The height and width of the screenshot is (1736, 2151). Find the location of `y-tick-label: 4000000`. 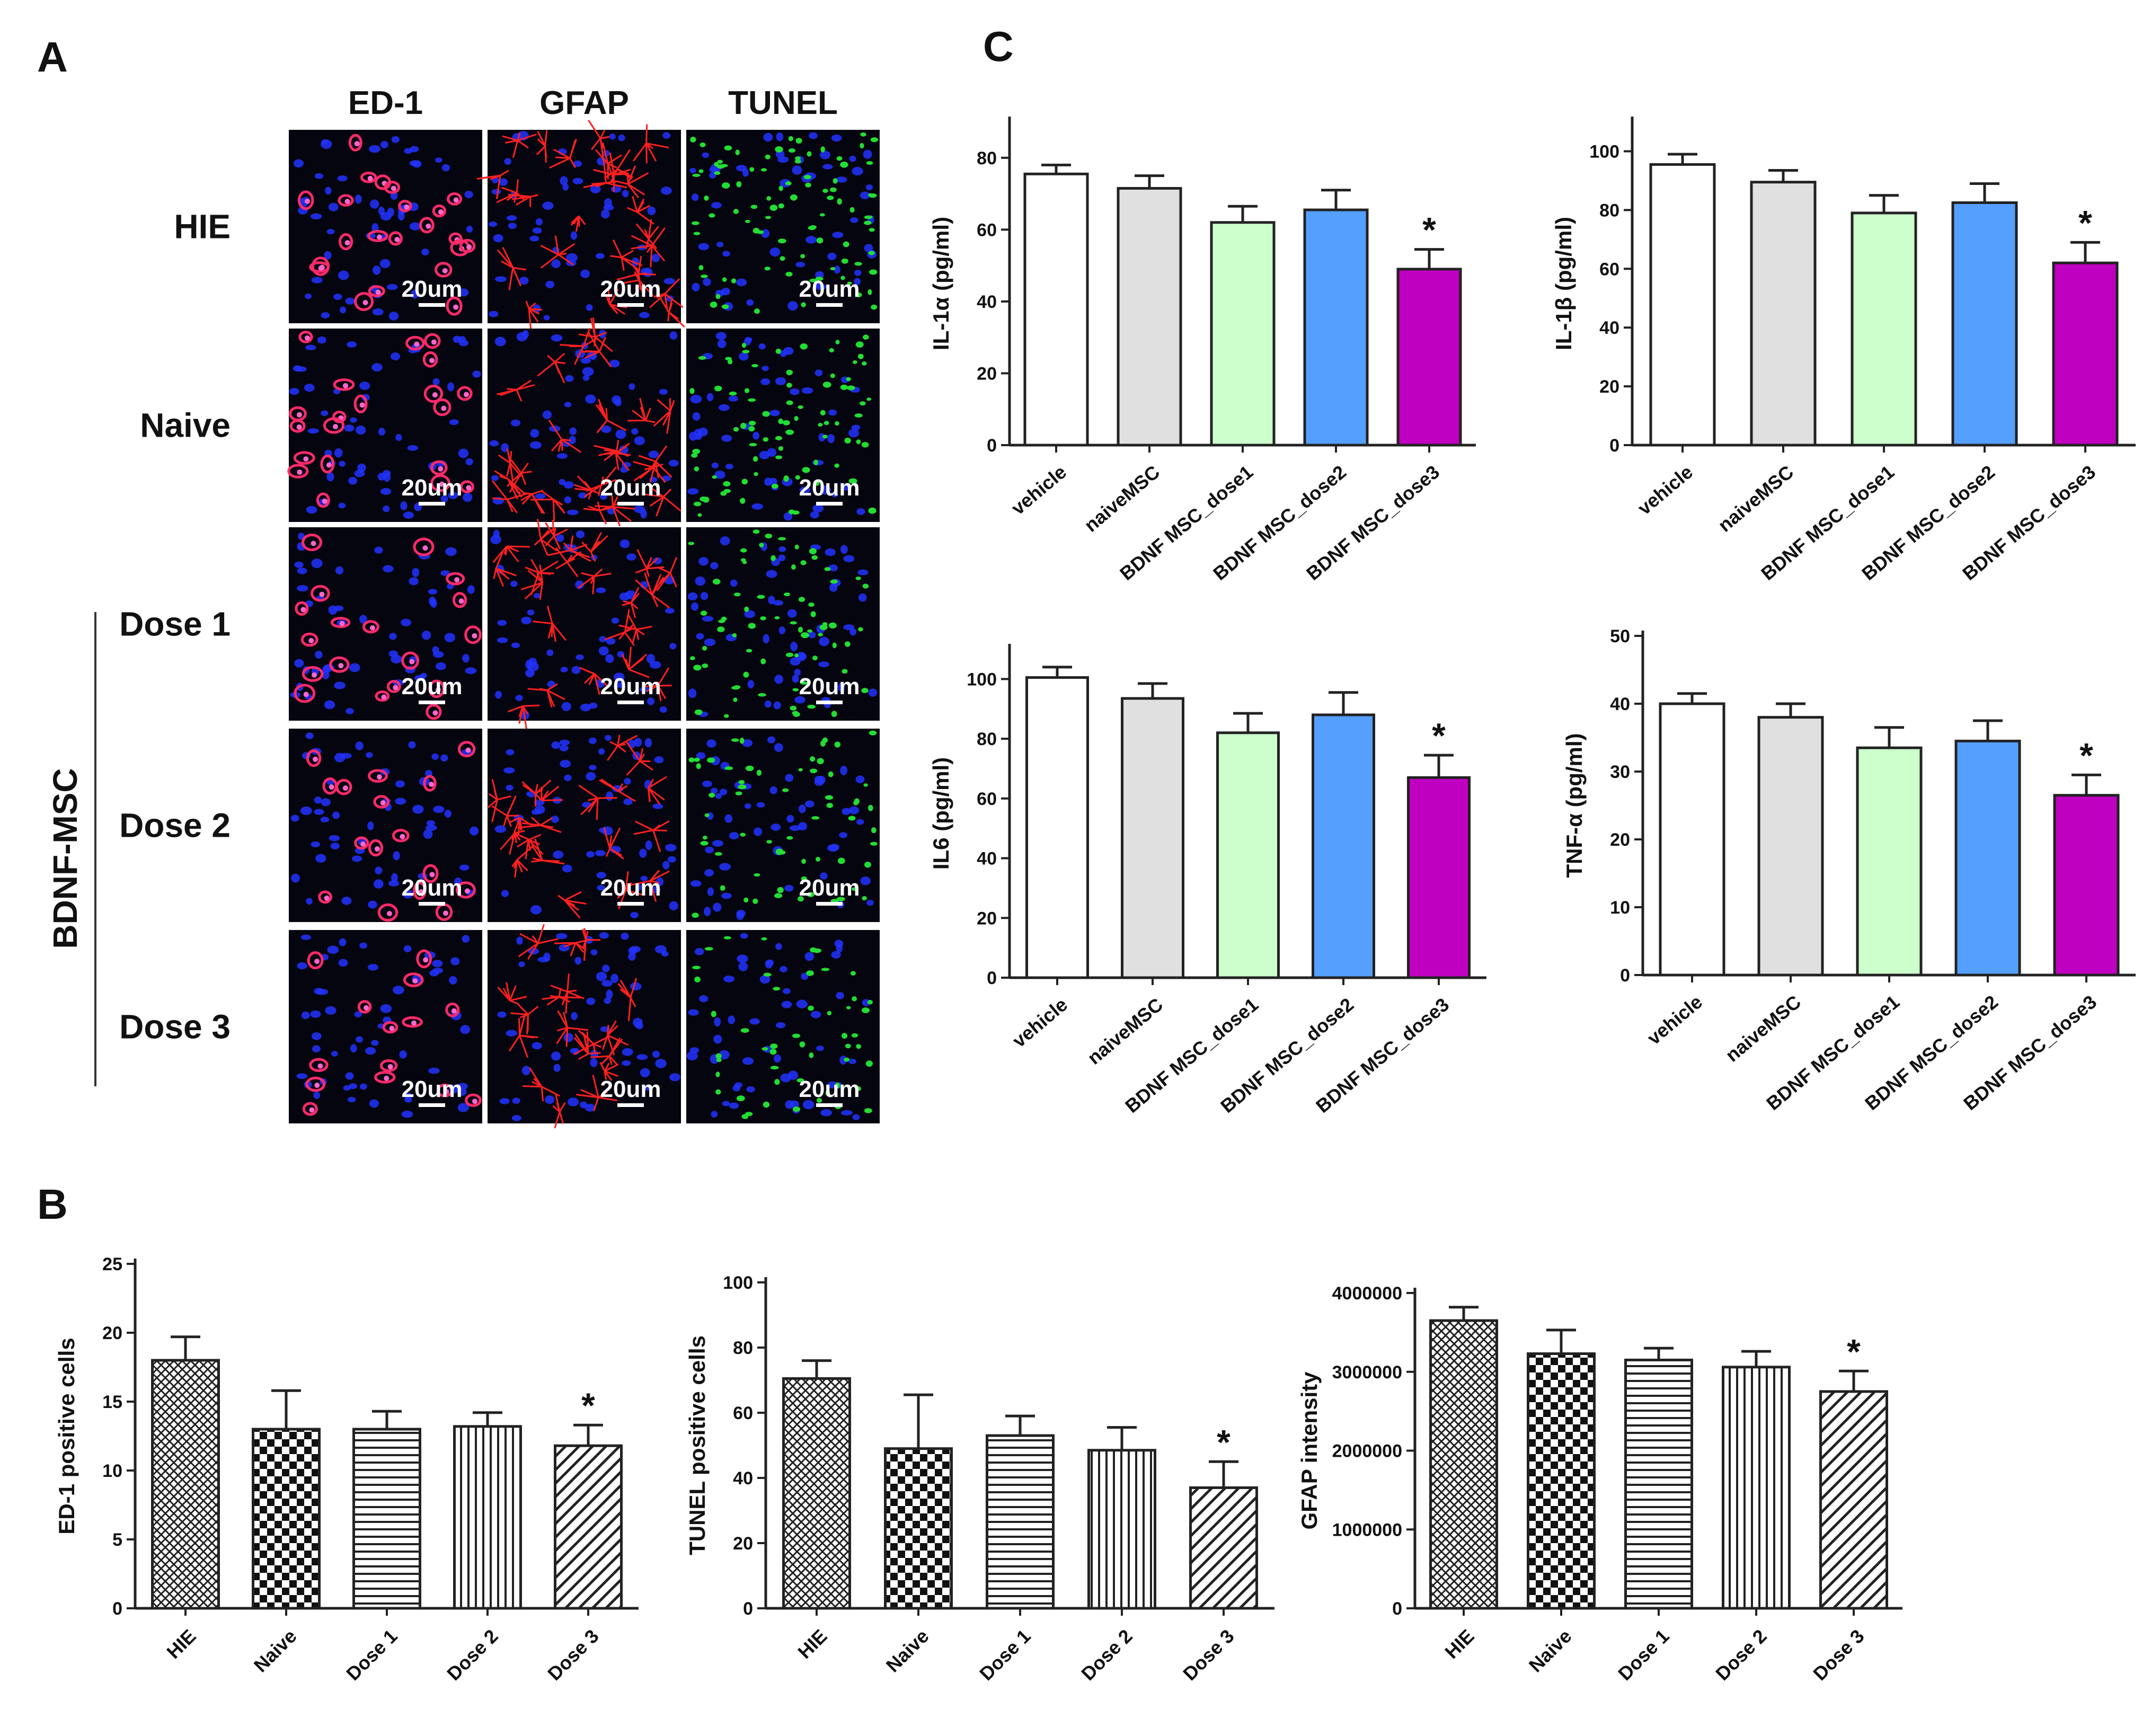

y-tick-label: 4000000 is located at coordinates (1367, 1294).